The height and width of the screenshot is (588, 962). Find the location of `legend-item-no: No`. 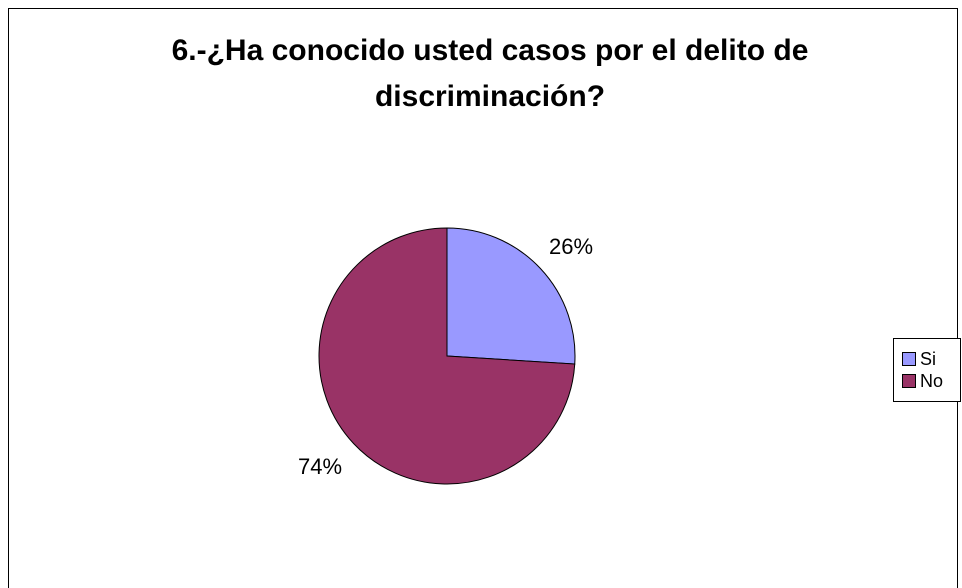

legend-item-no: No is located at coordinates (922, 381).